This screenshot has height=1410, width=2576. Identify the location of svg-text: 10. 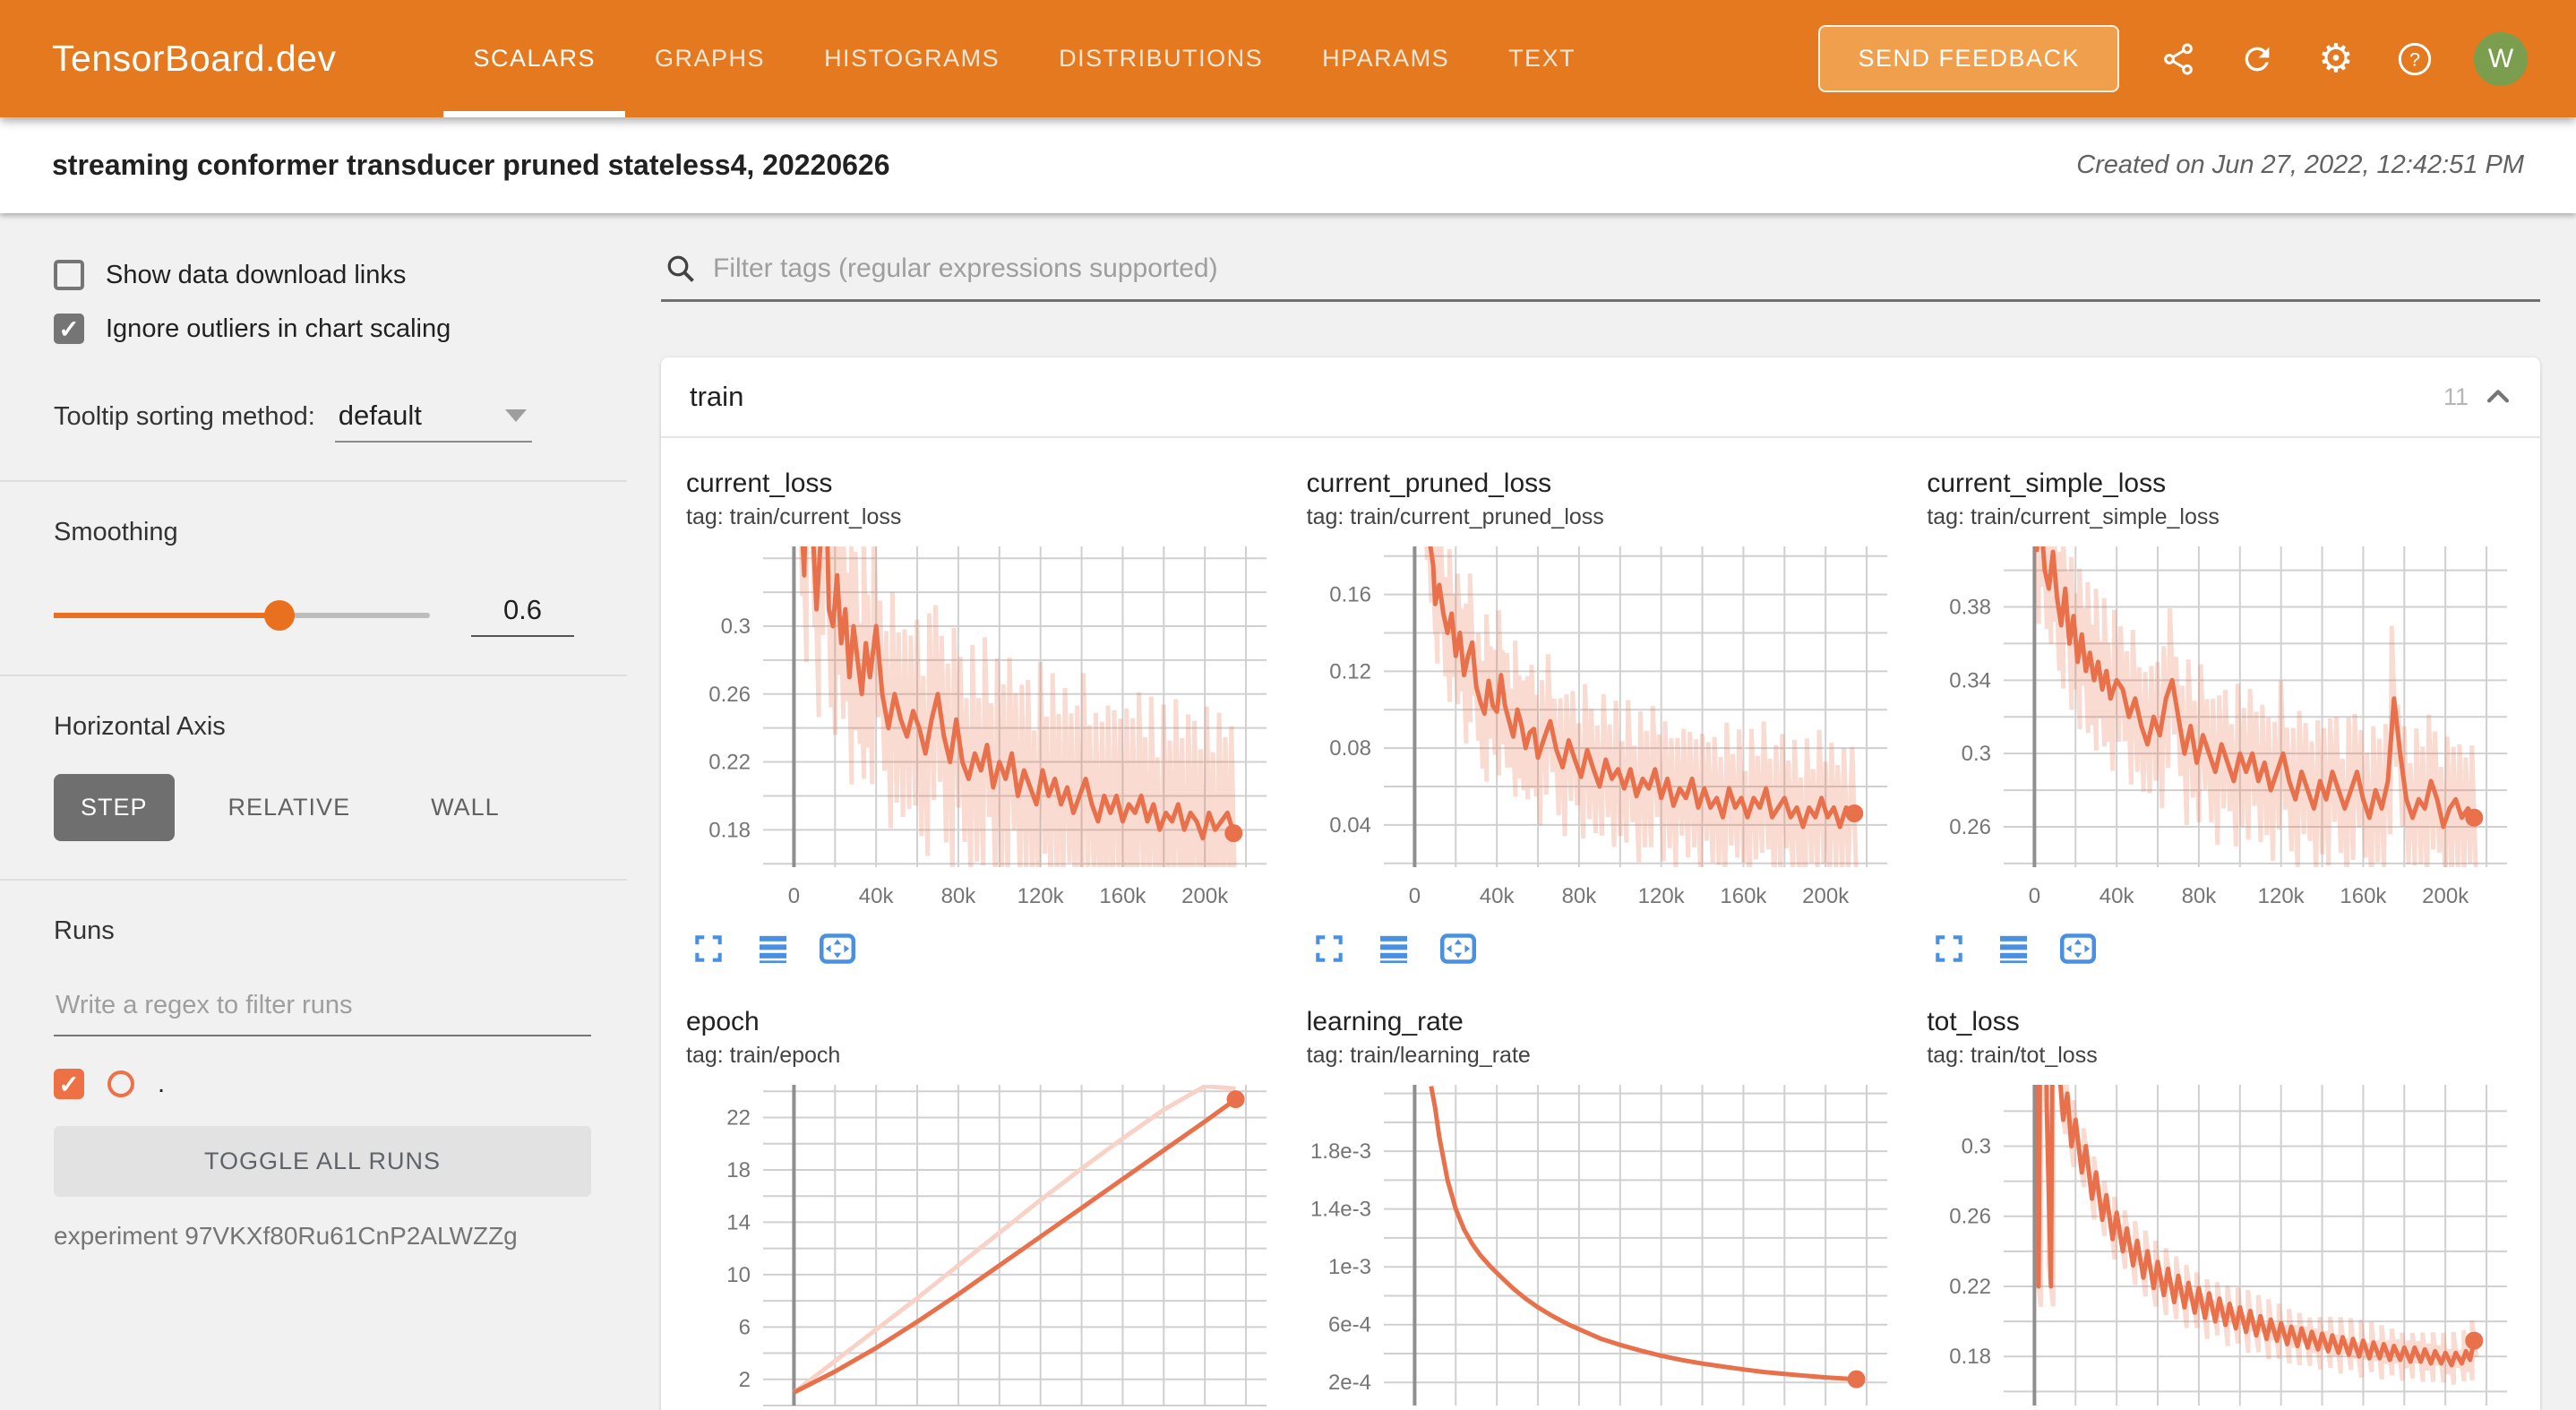
(738, 1275).